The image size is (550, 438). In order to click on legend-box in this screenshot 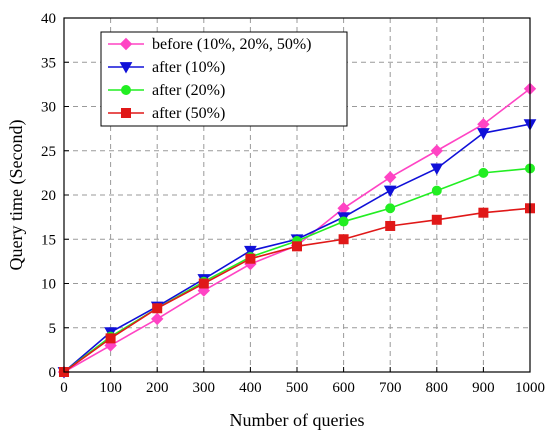, I will do `click(224, 79)`.